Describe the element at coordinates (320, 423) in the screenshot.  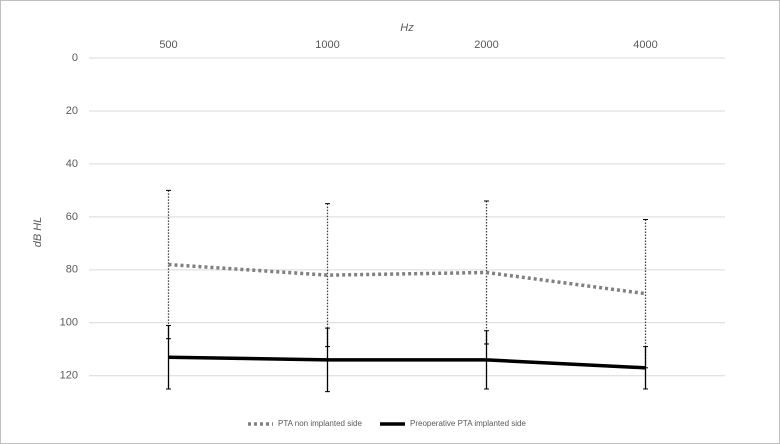
I see `legend-label: PTA non implanted side` at that location.